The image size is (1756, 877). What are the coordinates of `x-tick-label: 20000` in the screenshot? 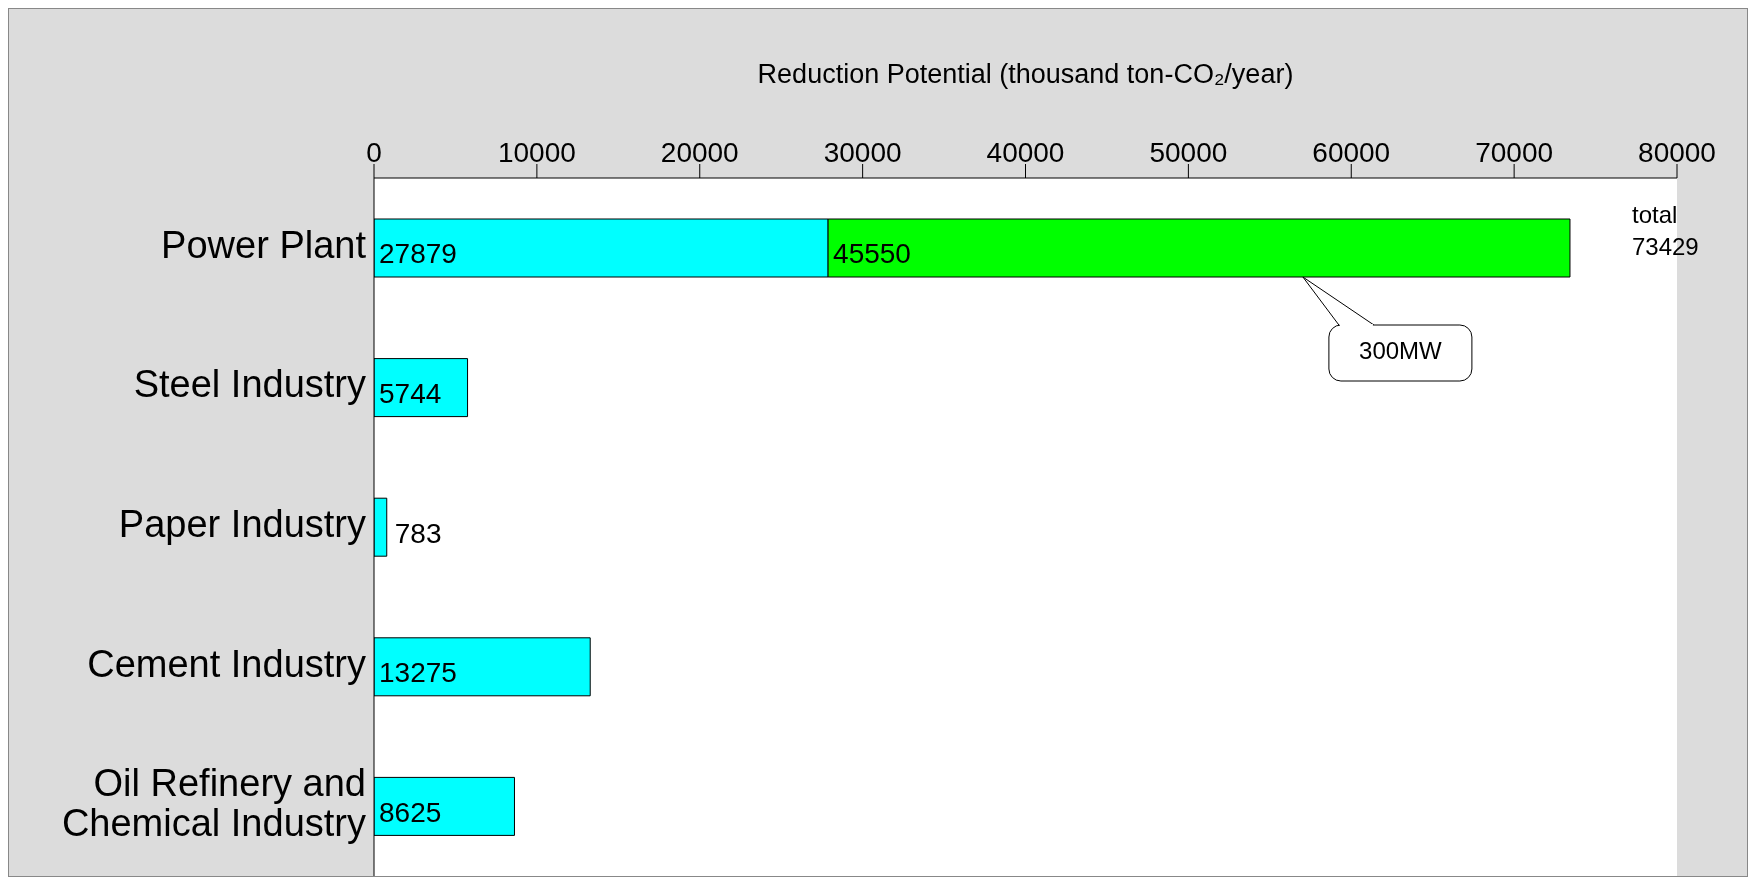 It's located at (699, 152).